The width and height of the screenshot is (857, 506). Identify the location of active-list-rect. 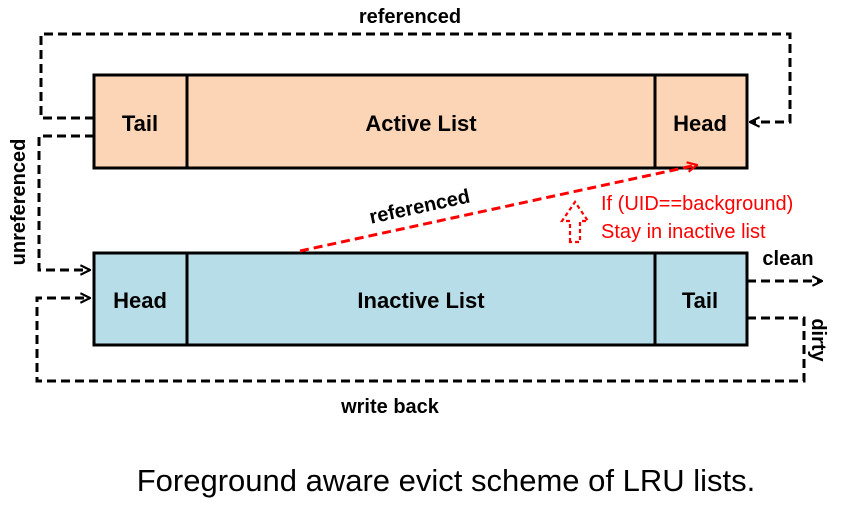
(420, 121).